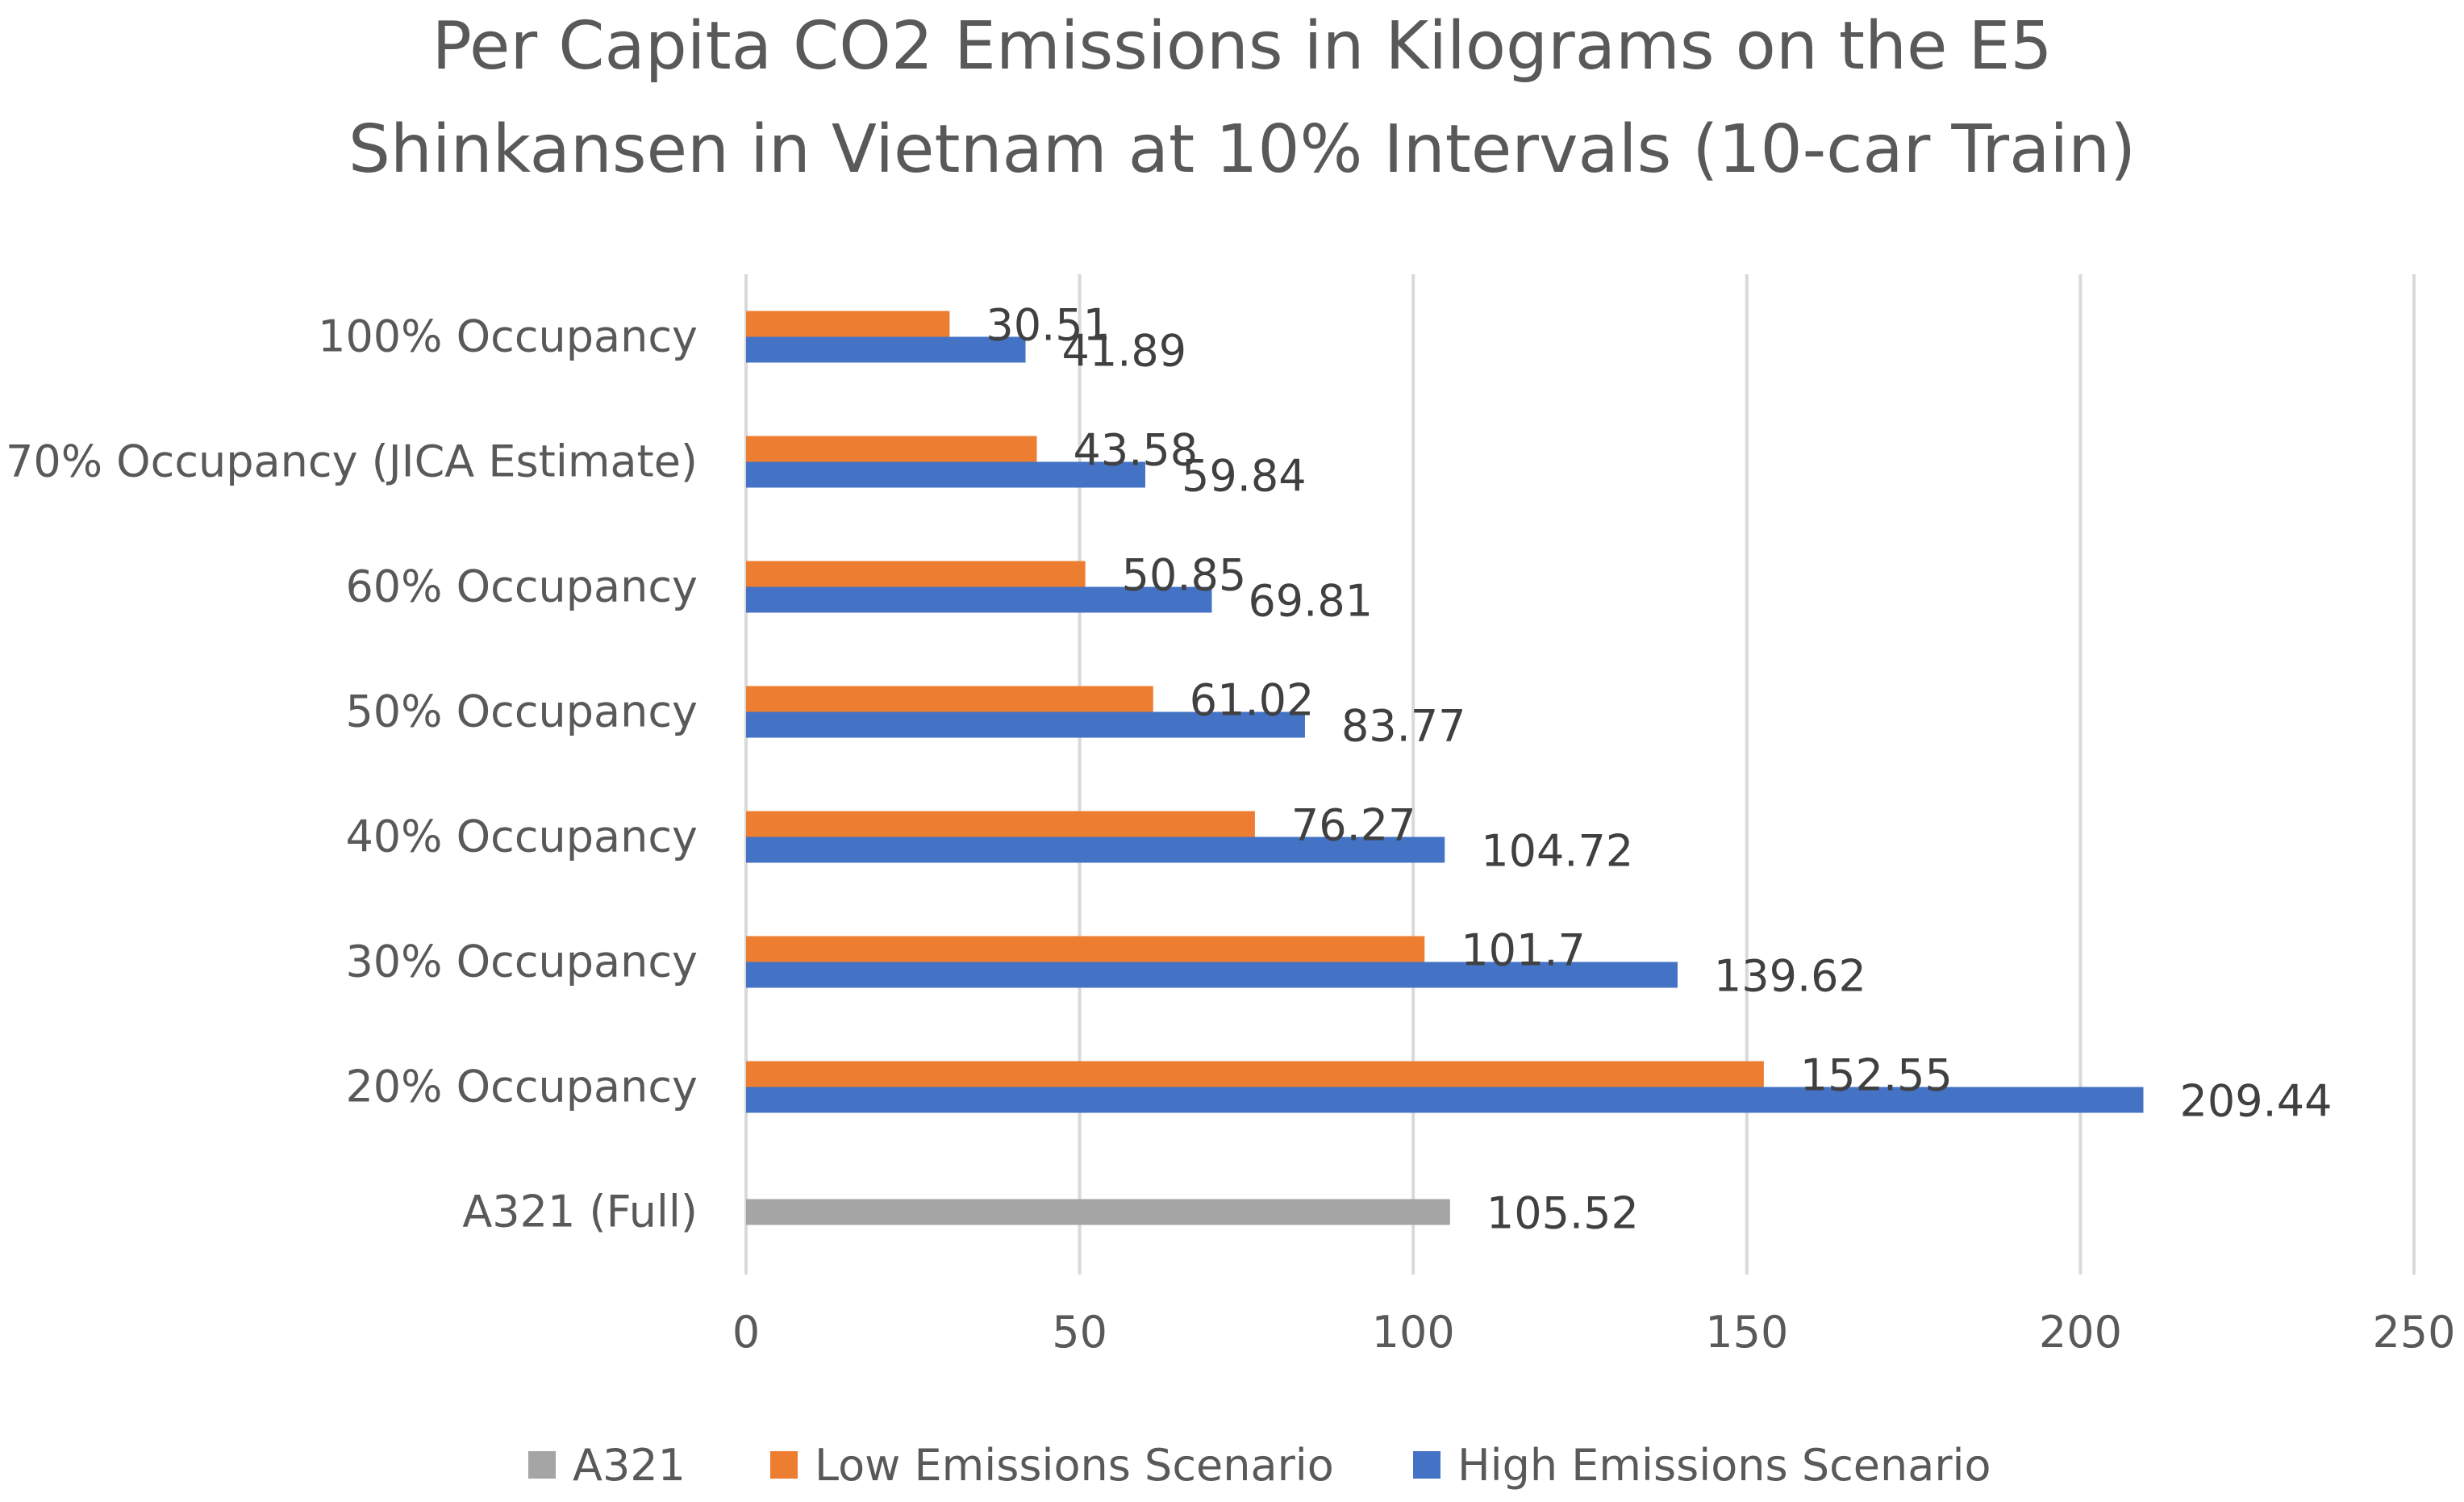  I want to click on data-label-low-5: 101.7, so click(1523, 950).